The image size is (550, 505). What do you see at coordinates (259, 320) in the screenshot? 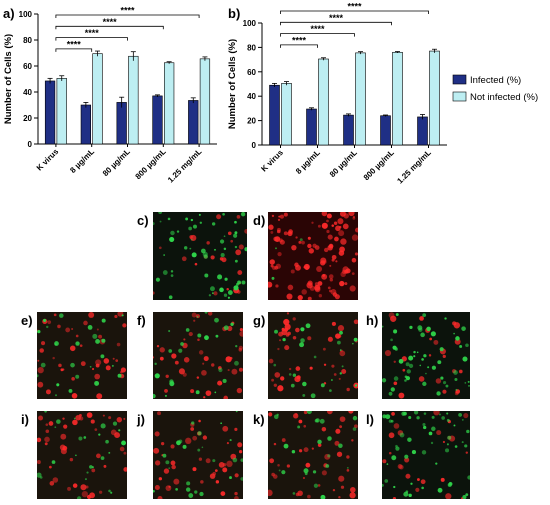
I see `micro-label-g: g)` at bounding box center [259, 320].